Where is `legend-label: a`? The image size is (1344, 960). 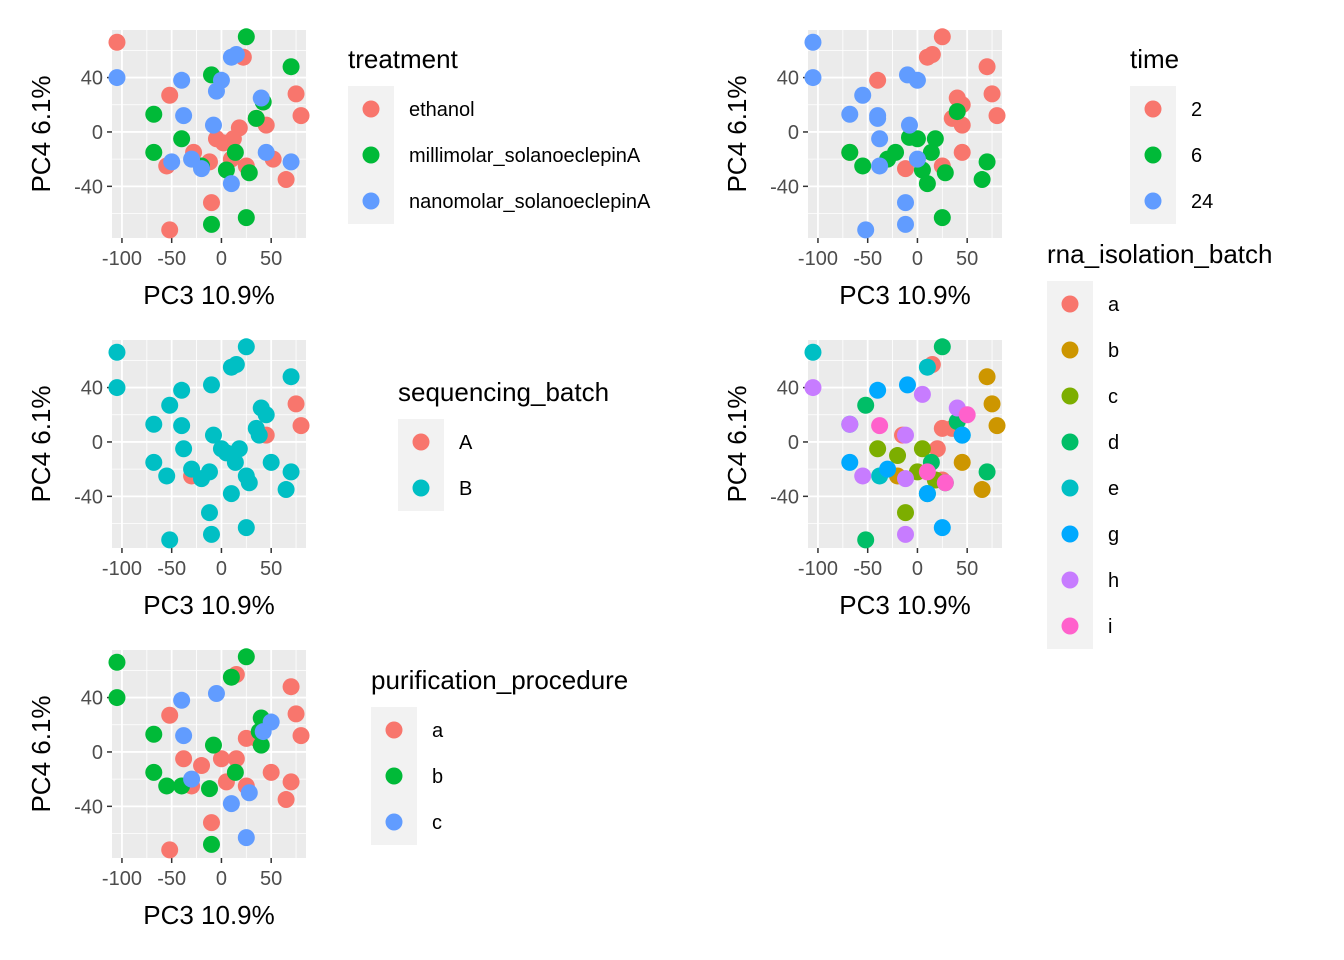
legend-label: a is located at coordinates (438, 731).